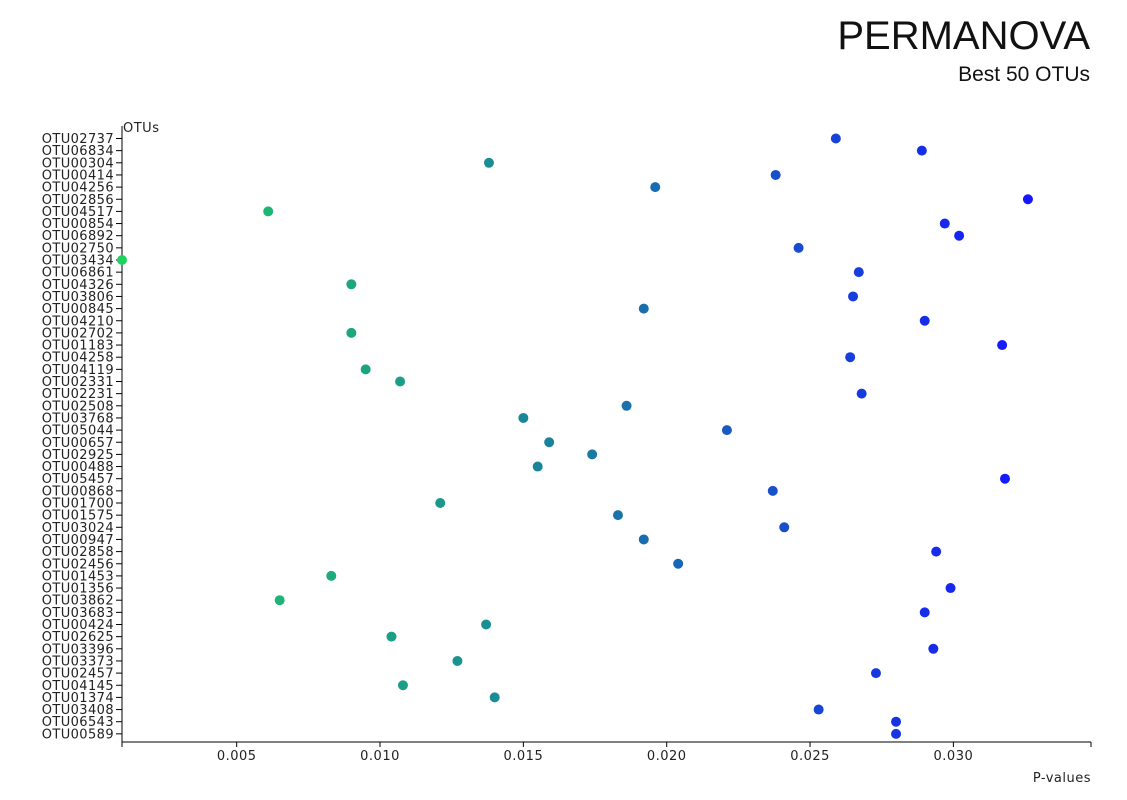 The width and height of the screenshot is (1127, 800). What do you see at coordinates (896, 721) in the screenshot?
I see `data-point-otu06543` at bounding box center [896, 721].